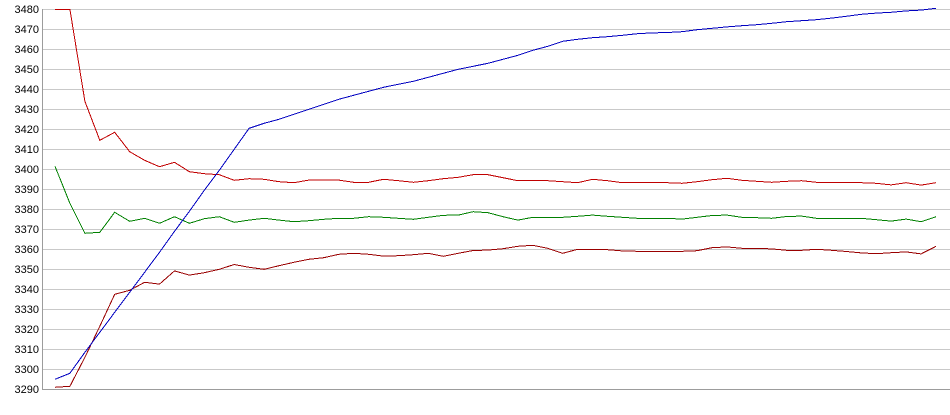  Describe the element at coordinates (27, 230) in the screenshot. I see `y-axis-tick-label: 3370` at that location.